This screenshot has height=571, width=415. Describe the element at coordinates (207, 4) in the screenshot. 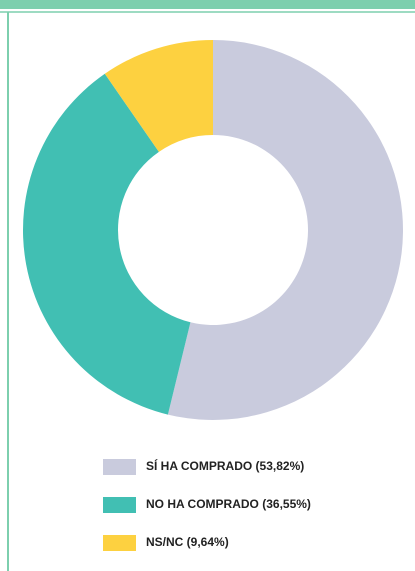

I see `top-bar` at that location.